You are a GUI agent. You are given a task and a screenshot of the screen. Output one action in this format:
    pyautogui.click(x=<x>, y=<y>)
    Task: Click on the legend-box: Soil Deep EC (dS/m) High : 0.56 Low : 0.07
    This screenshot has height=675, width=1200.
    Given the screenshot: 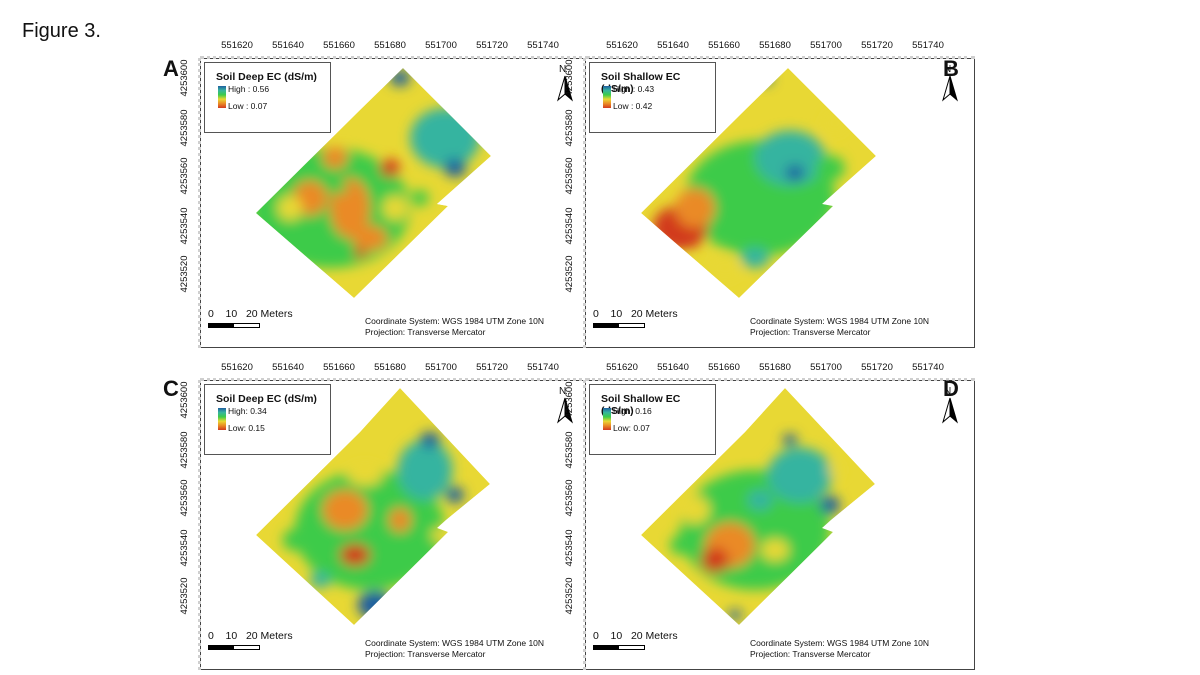 What is the action you would take?
    pyautogui.click(x=267, y=97)
    